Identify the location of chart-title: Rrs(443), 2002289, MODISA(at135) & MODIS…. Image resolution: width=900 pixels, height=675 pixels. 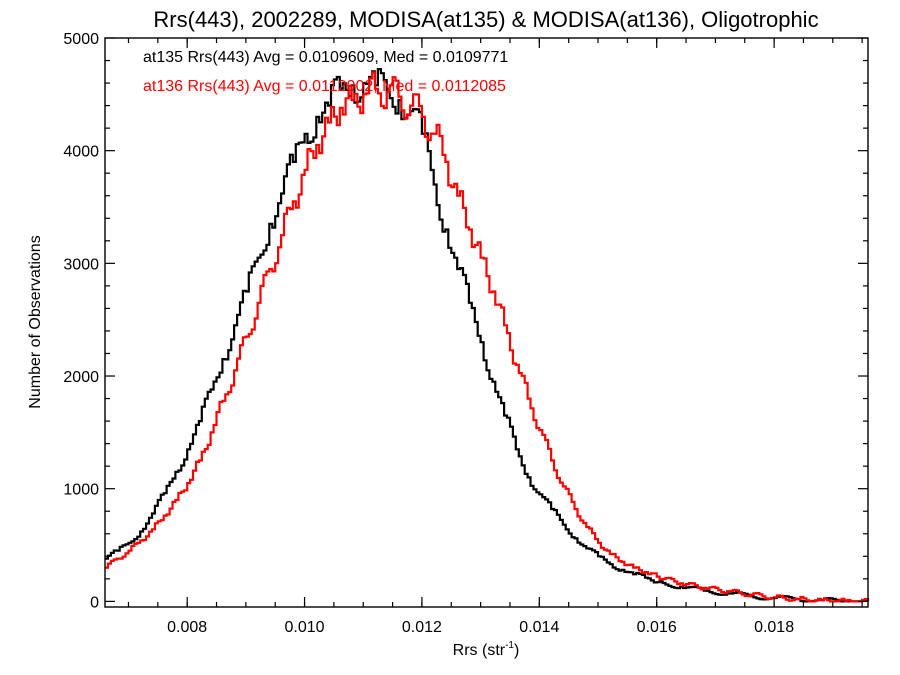
(485, 19).